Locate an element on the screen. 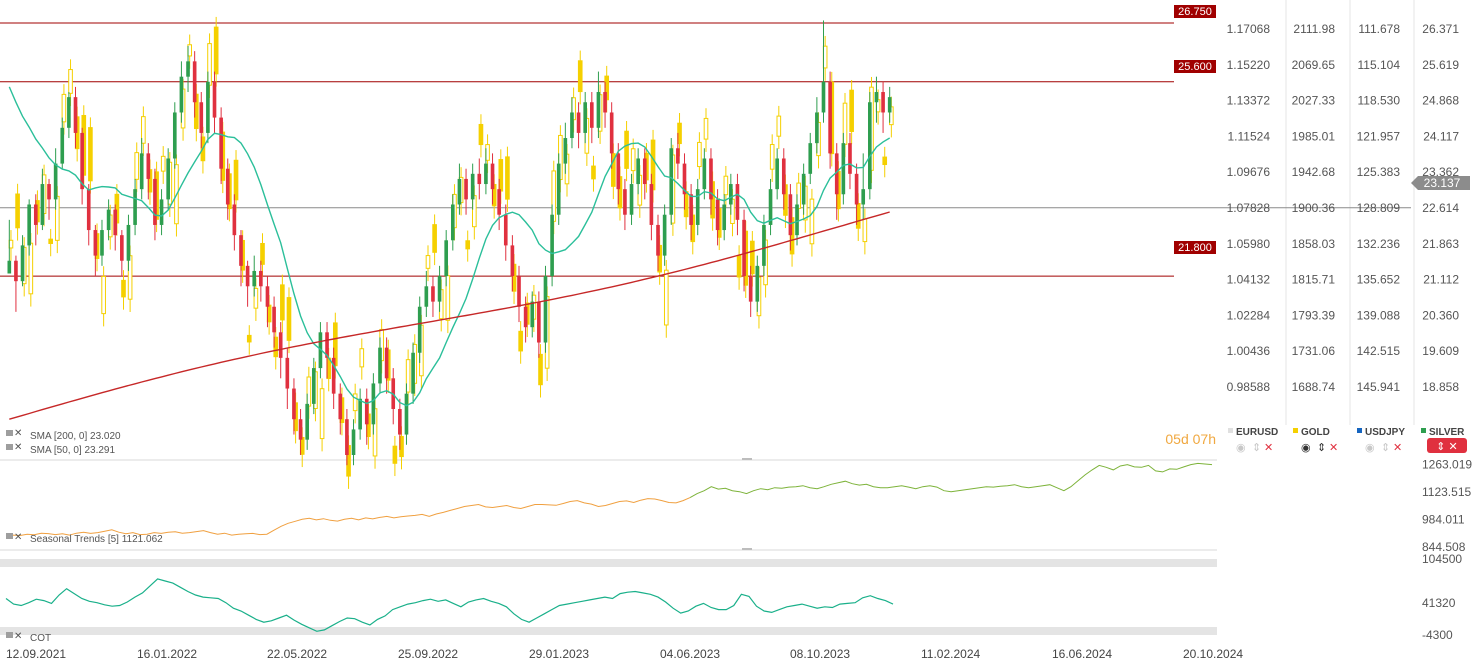  gold-tick-label: 1858.03 is located at coordinates (1314, 244).